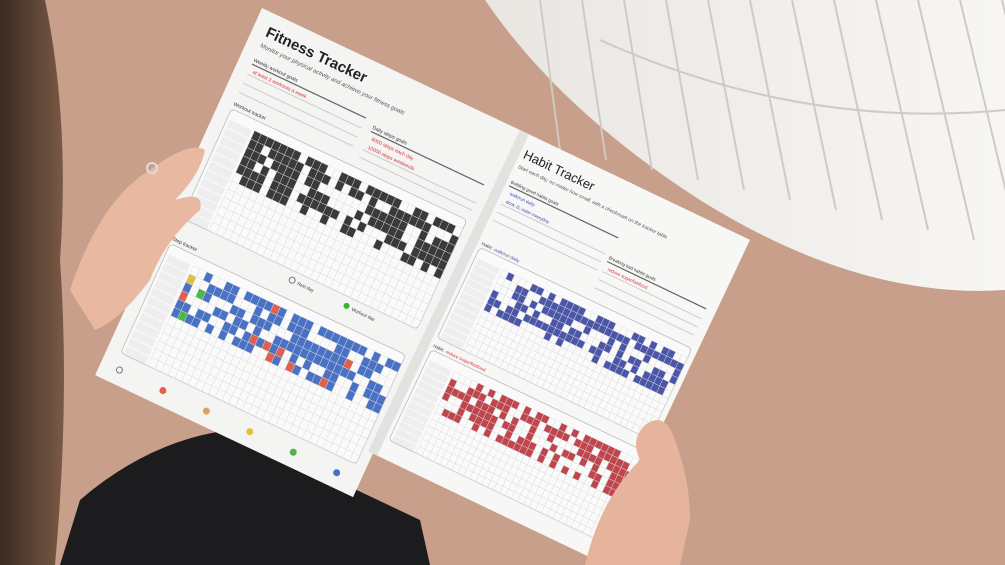  I want to click on habit2-tracker-grid, so click(516, 446).